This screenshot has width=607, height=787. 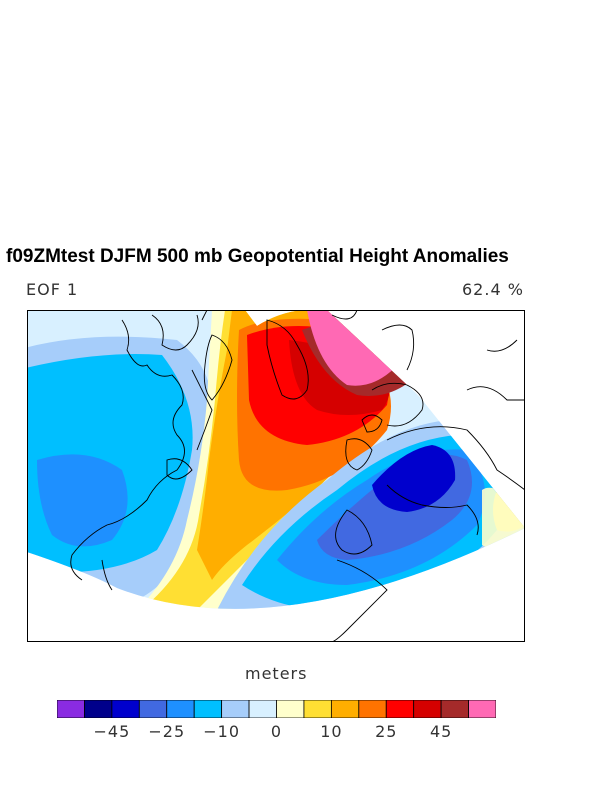 I want to click on colorbar-tick-label: 0, so click(x=276, y=731).